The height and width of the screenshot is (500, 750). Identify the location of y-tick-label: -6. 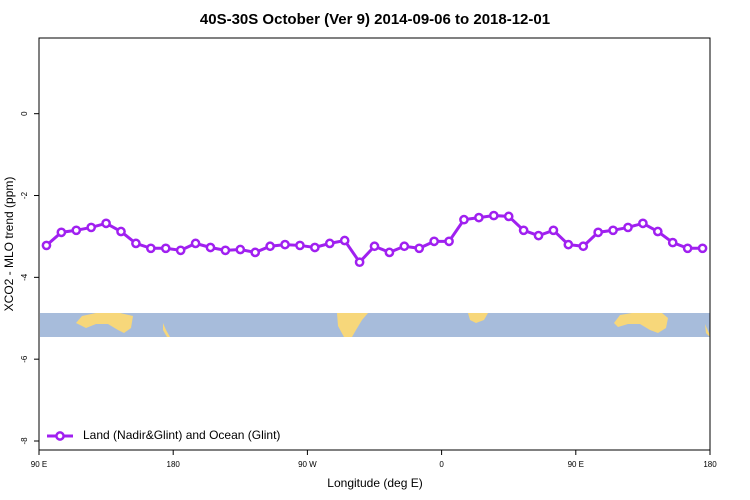
(24, 359).